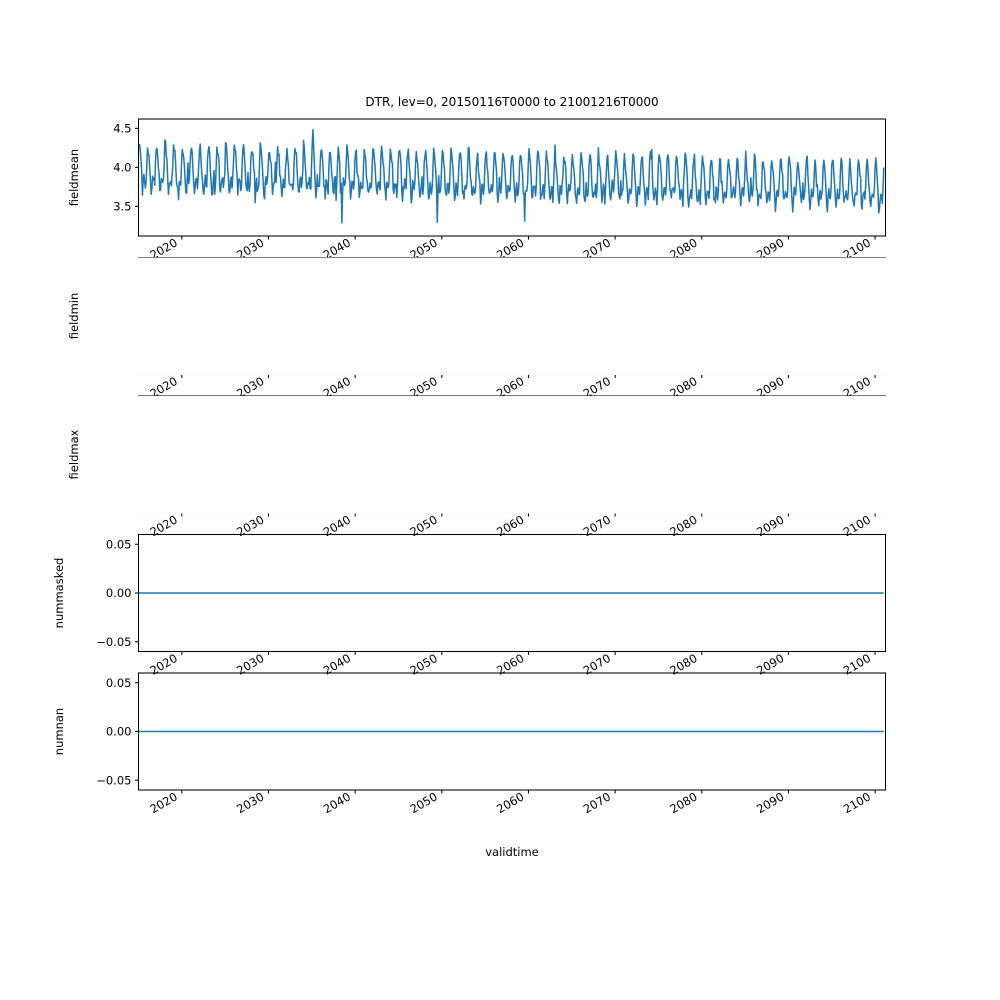 The image size is (1000, 1000). I want to click on ylabel-fieldmin: fieldmin, so click(74, 316).